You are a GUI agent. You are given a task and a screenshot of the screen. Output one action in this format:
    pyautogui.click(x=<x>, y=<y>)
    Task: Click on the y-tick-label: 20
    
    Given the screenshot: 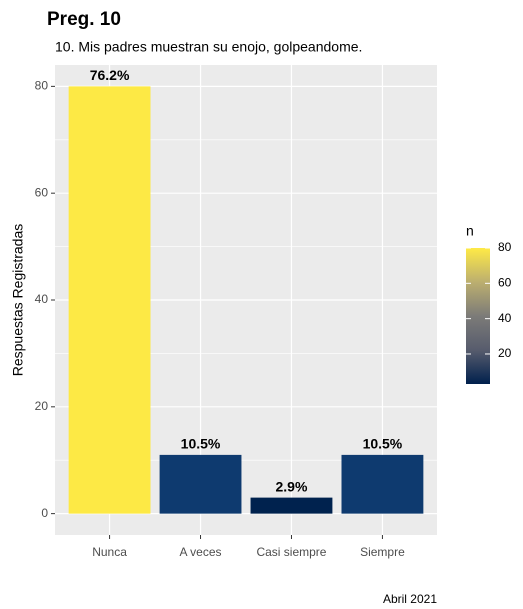 What is the action you would take?
    pyautogui.click(x=42, y=406)
    